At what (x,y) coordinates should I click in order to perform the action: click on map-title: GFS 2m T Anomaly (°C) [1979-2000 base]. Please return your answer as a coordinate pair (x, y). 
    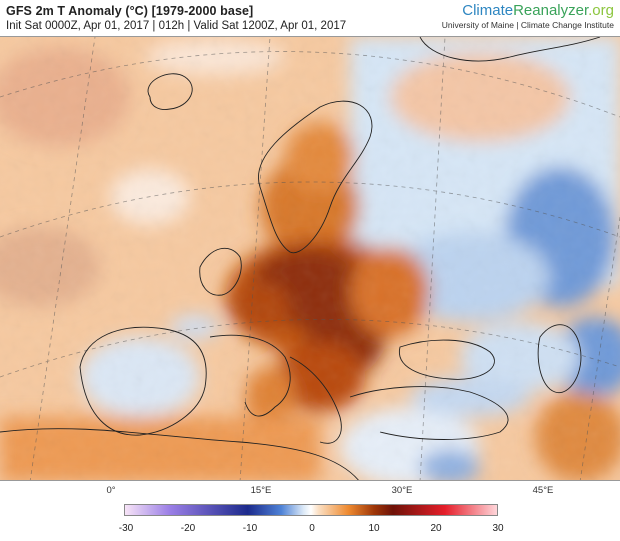
    Looking at the image, I should click on (130, 11).